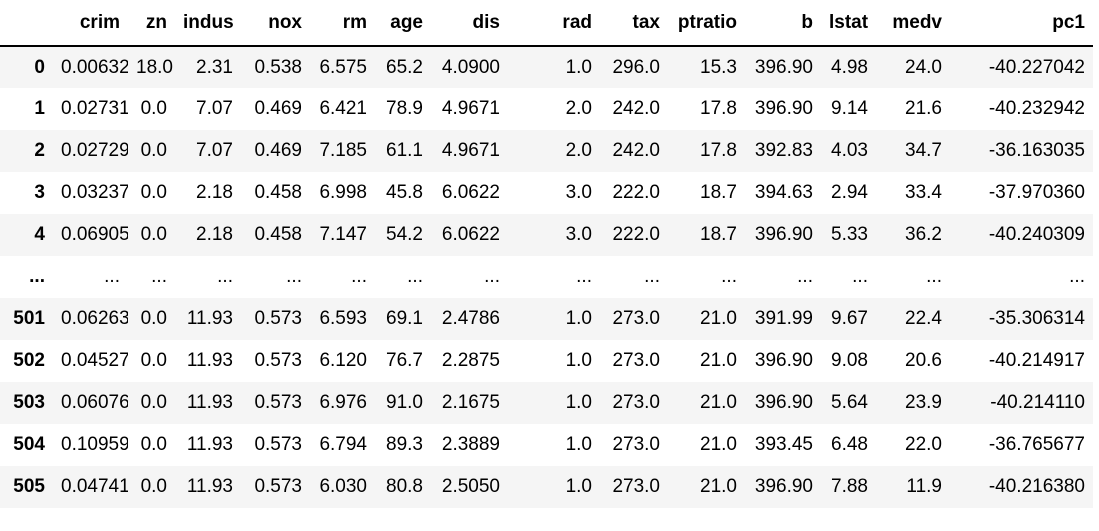 This screenshot has height=531, width=1099. I want to click on table-cell: 7.147, so click(343, 234).